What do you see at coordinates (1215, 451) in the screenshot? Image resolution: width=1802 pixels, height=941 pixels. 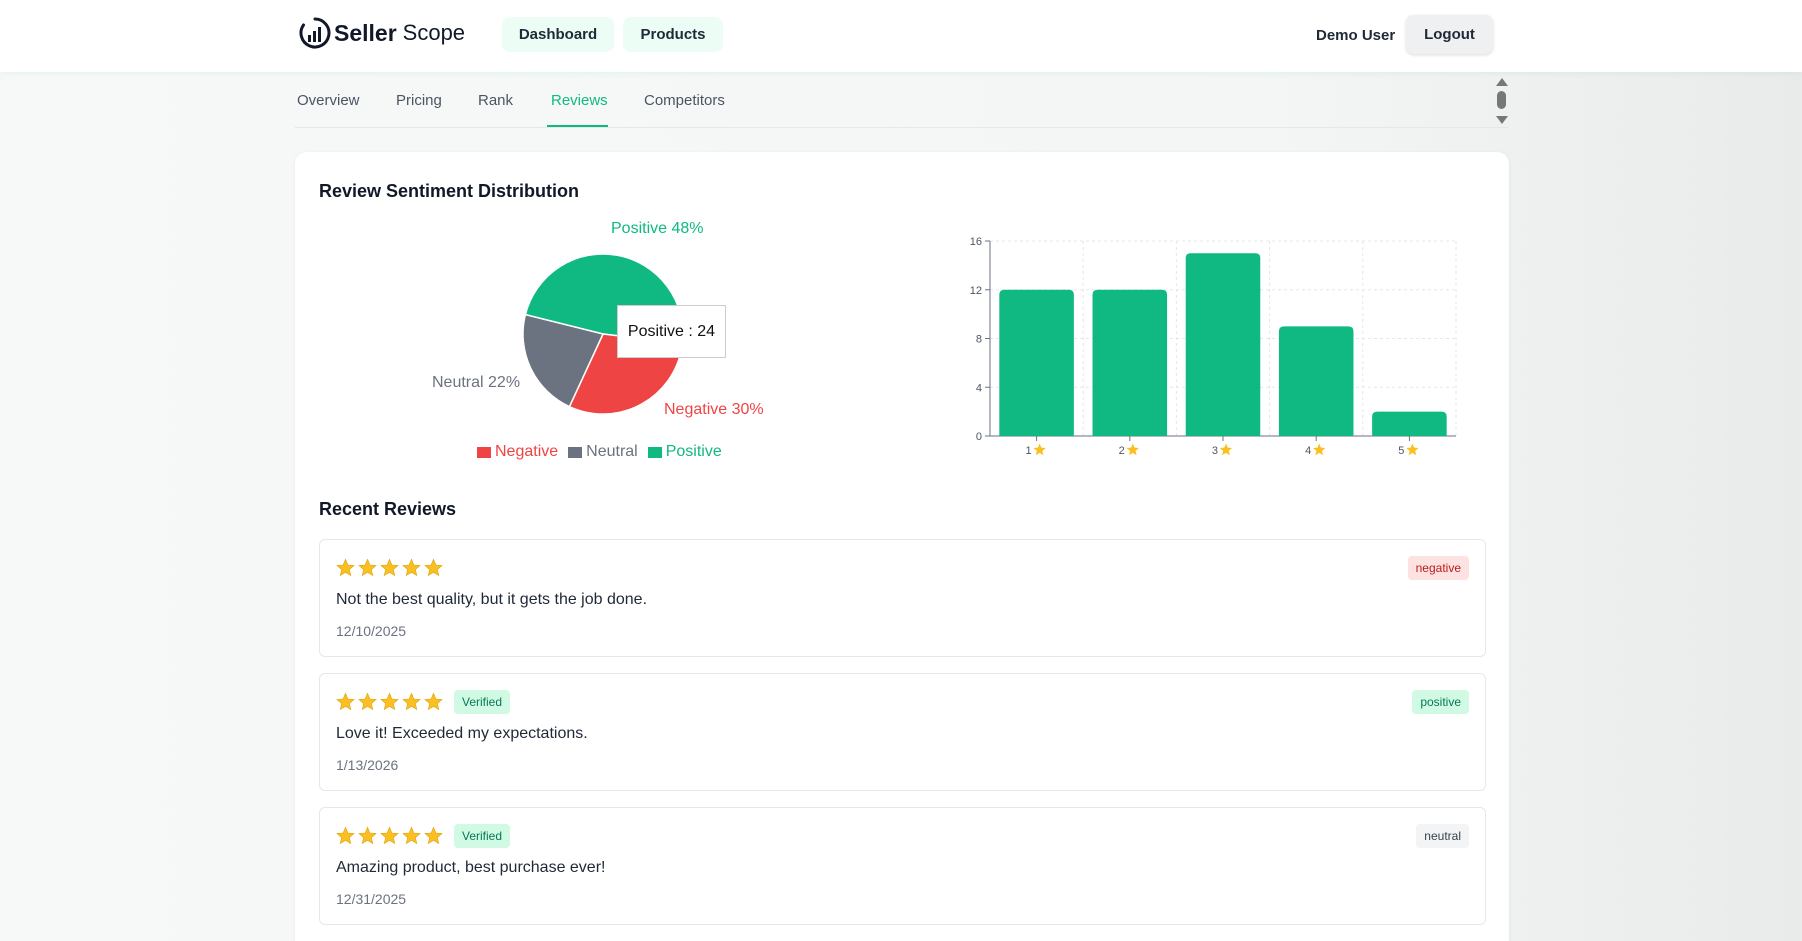 I see `x-tick-label: 3` at bounding box center [1215, 451].